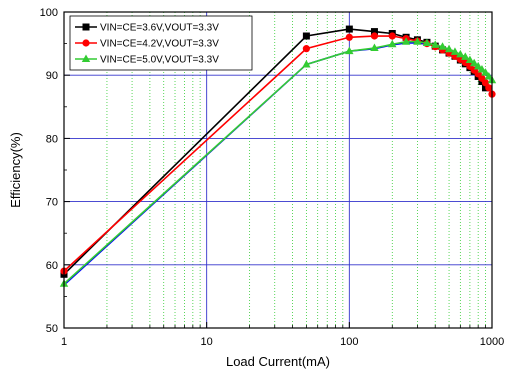 This screenshot has width=508, height=372. Describe the element at coordinates (52, 139) in the screenshot. I see `y-tick-label: 80` at that location.